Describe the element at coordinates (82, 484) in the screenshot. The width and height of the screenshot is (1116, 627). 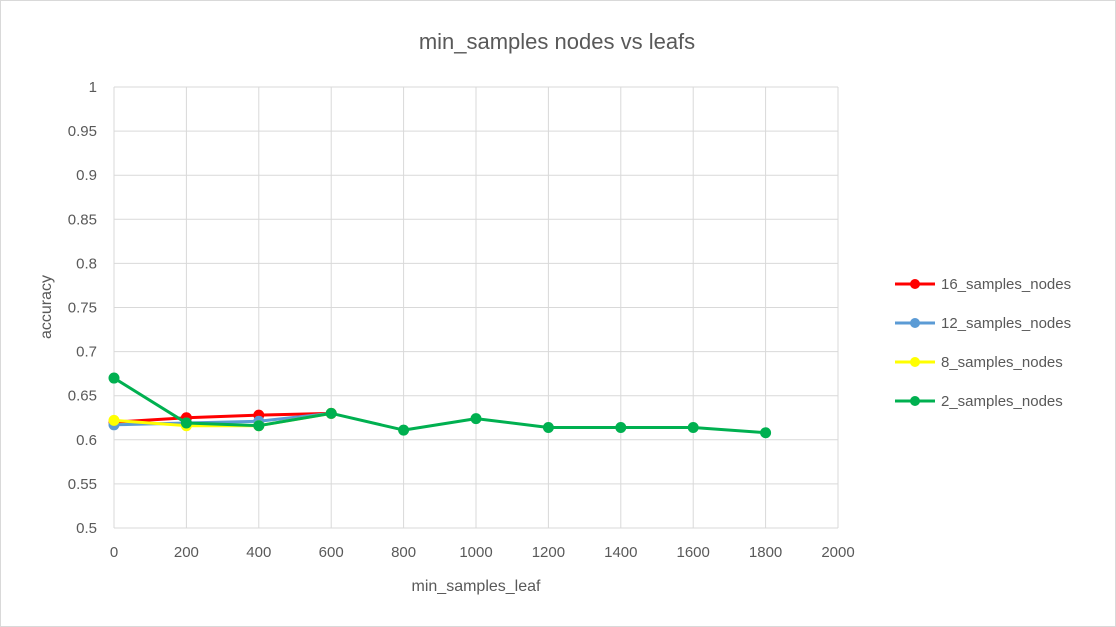
I see `y-tick-label: 0.55` at that location.